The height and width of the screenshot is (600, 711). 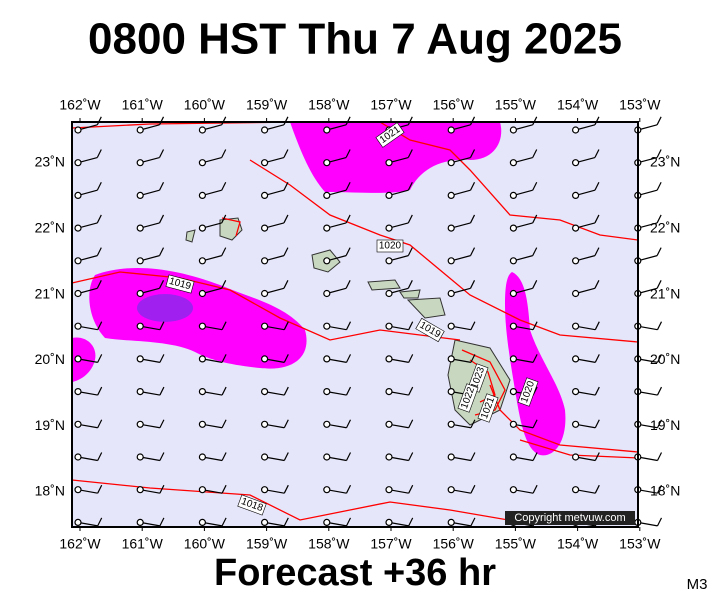 I want to click on latitude-label: 20˚N, so click(x=665, y=359).